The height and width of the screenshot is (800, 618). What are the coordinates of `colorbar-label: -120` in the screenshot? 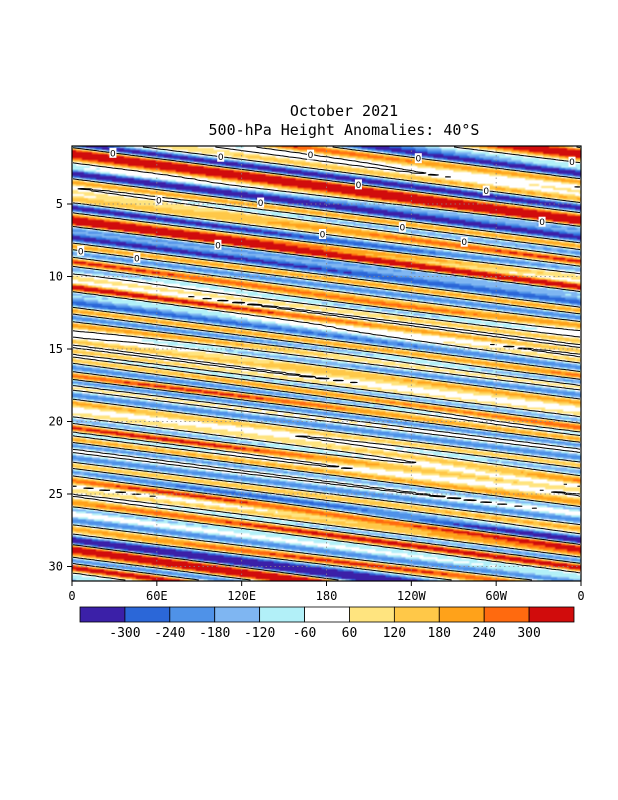 It's located at (259, 633).